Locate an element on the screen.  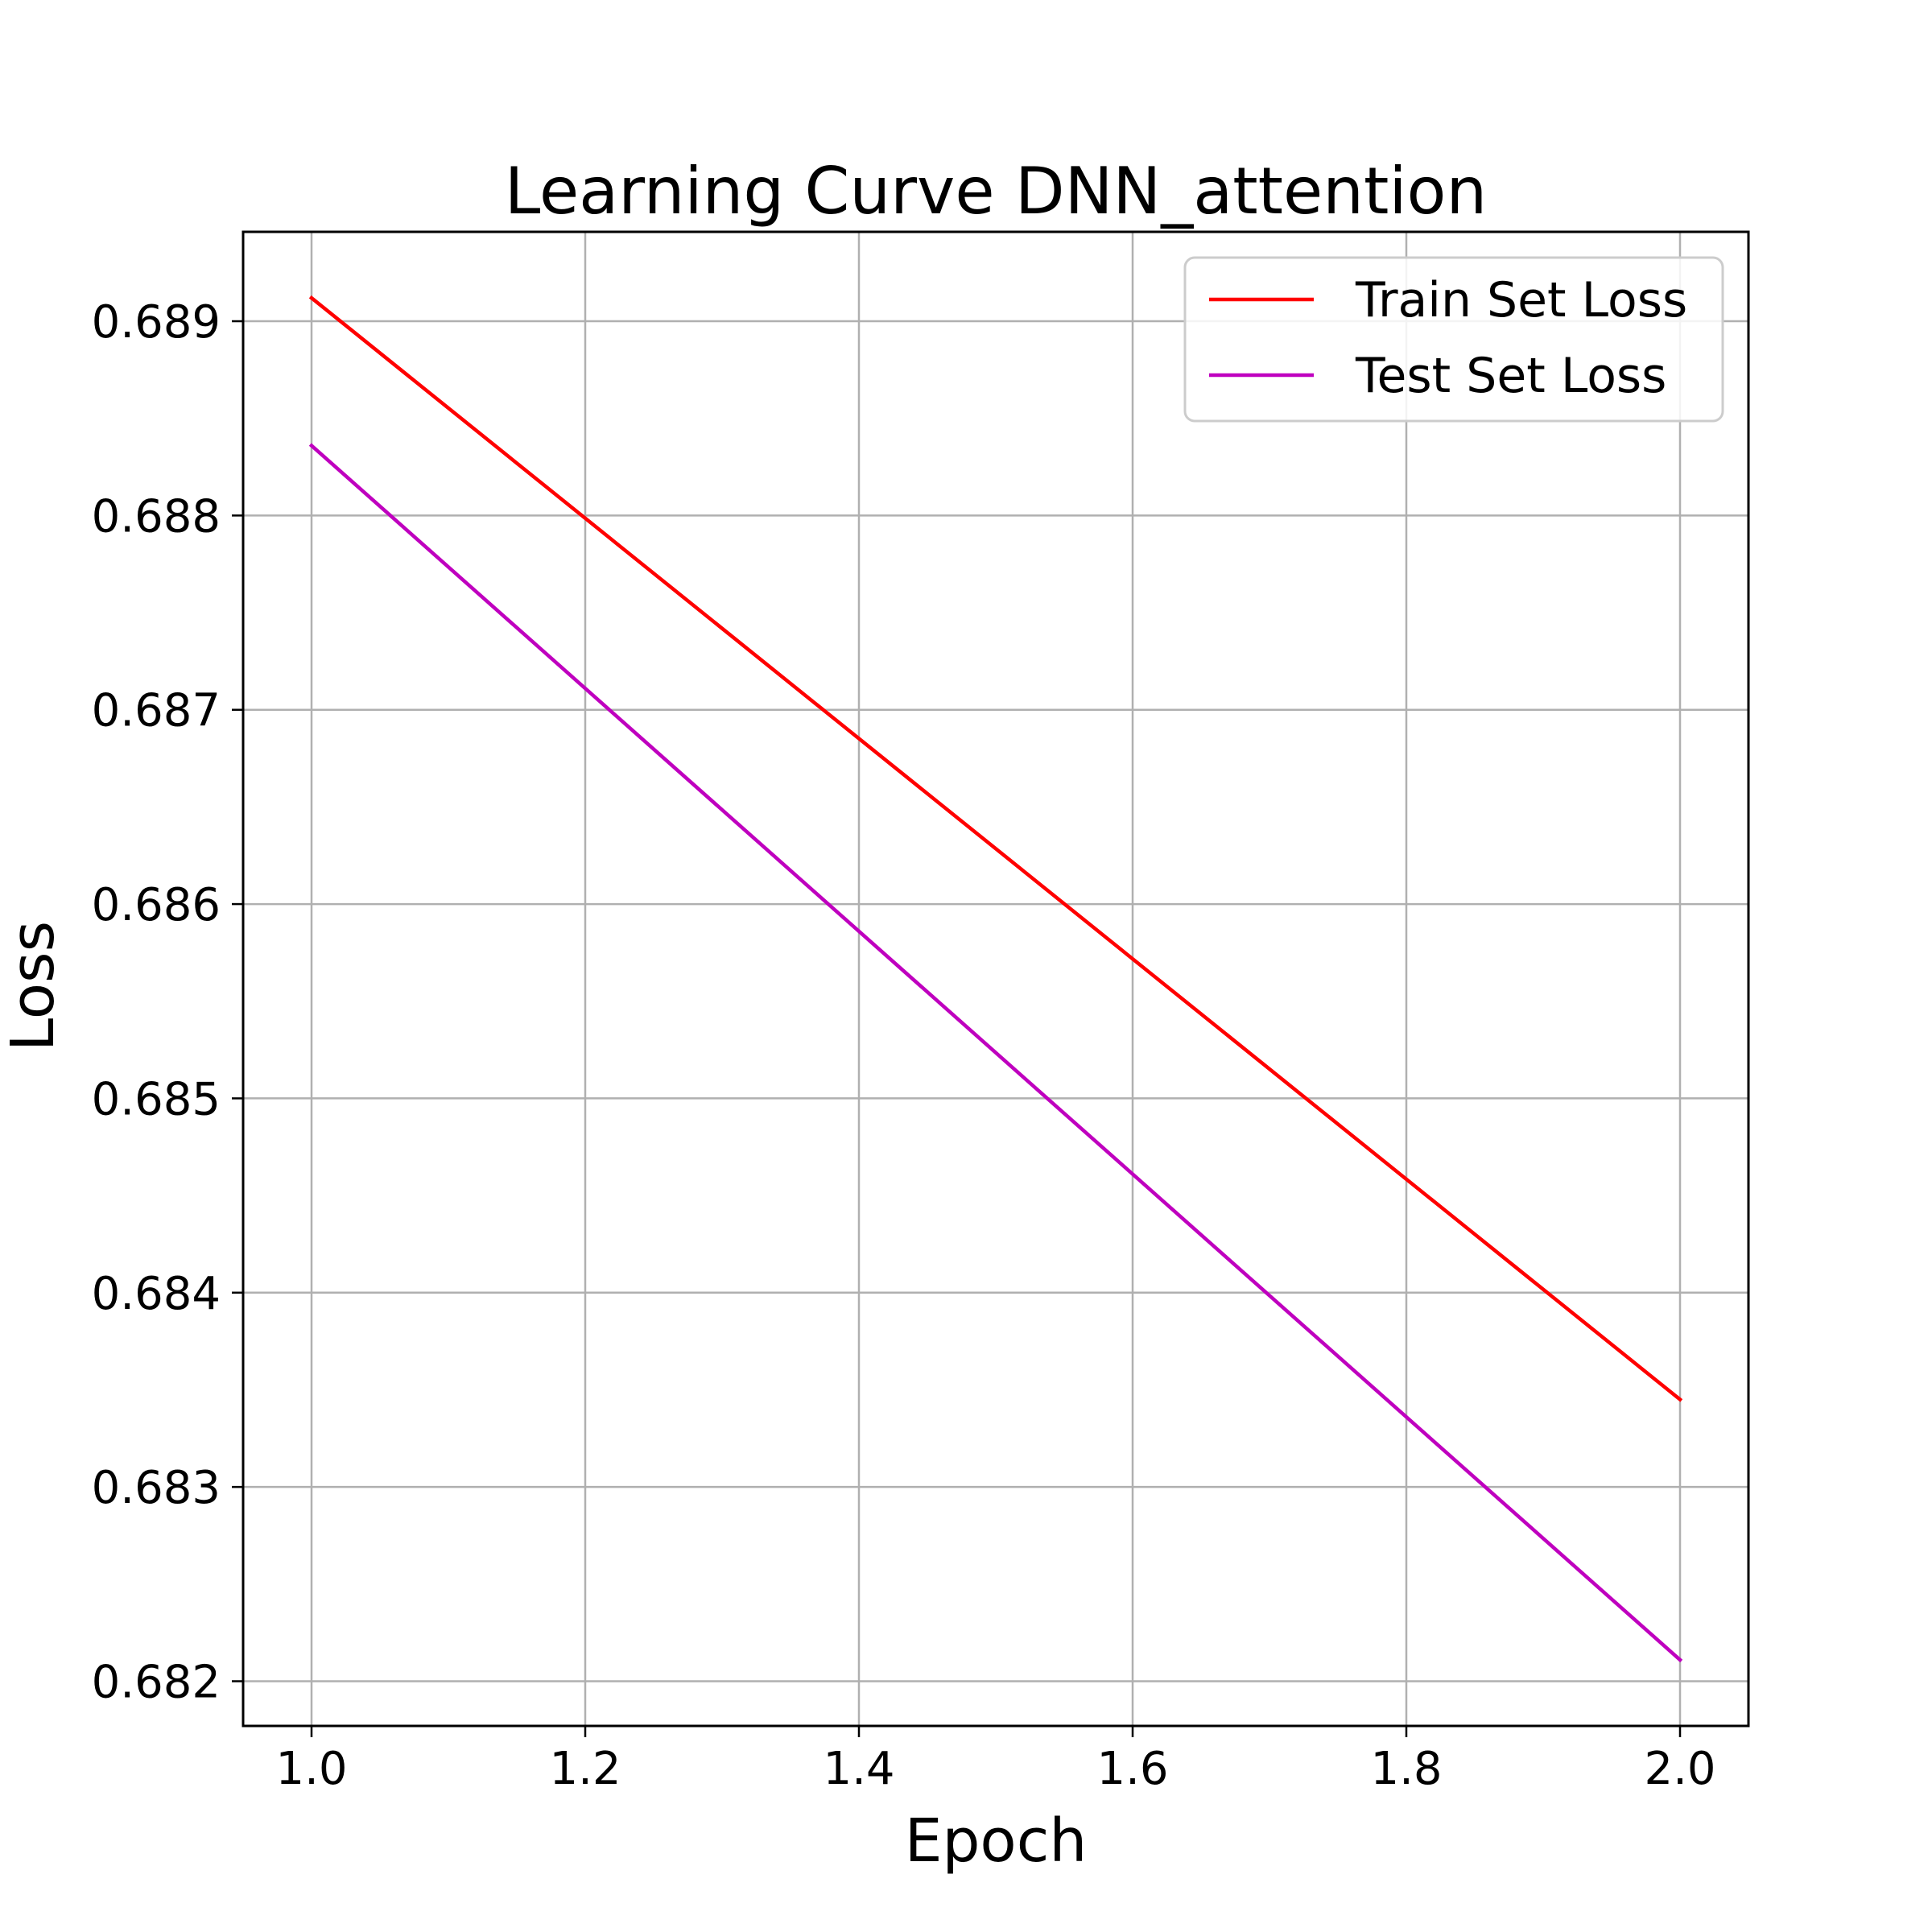
x-tick-label: 2.0 is located at coordinates (1680, 1769).